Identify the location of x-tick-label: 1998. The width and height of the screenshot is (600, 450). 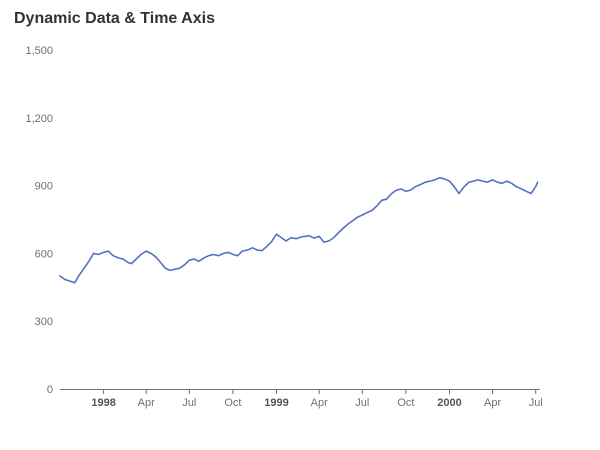
(103, 403).